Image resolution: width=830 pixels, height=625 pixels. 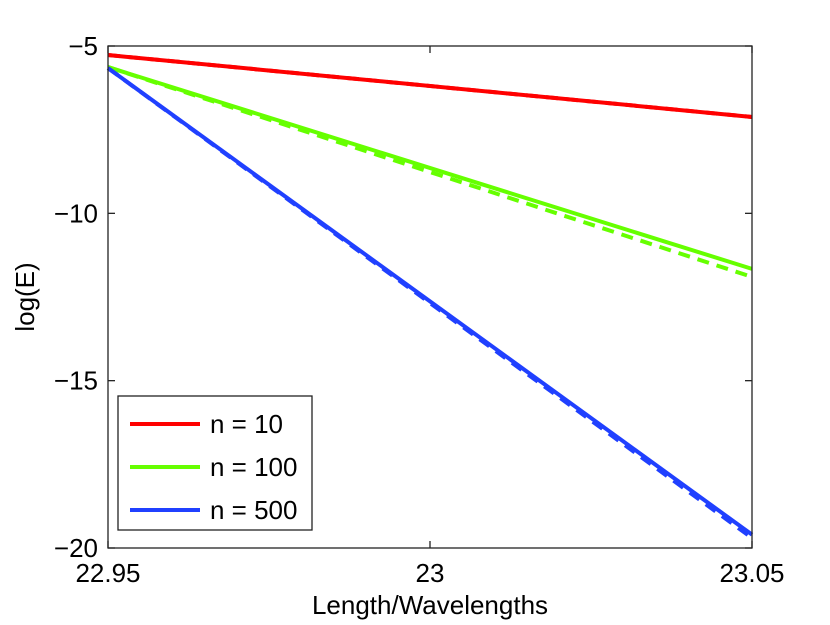 I want to click on y-tick-label: −20, so click(x=76, y=548).